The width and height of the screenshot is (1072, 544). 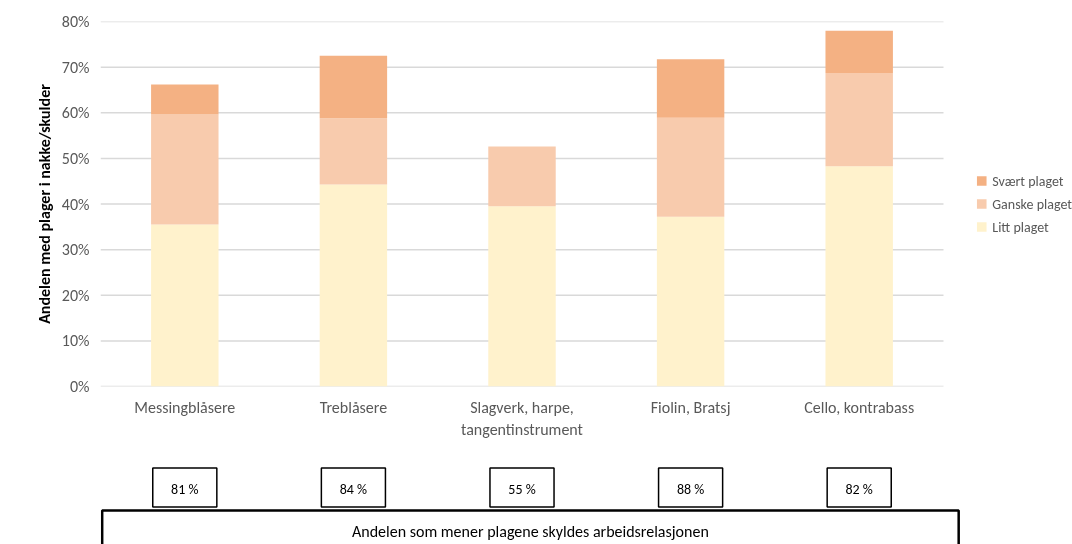 What do you see at coordinates (690, 489) in the screenshot?
I see `text: 88 %` at bounding box center [690, 489].